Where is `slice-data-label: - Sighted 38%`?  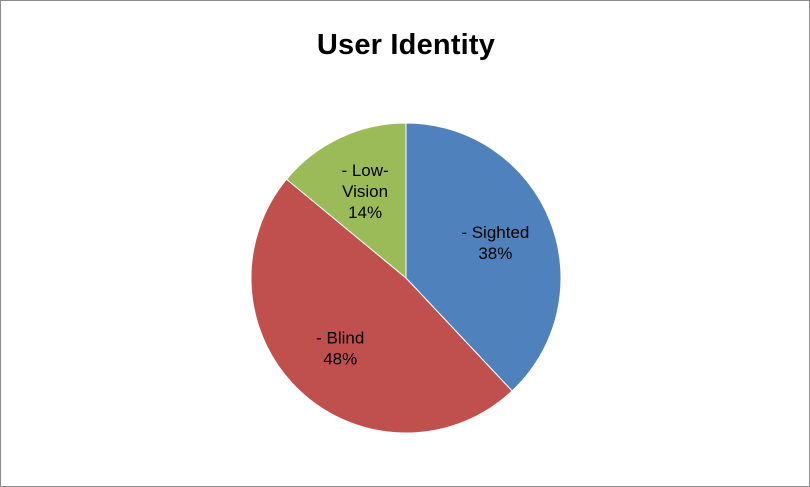
slice-data-label: - Sighted 38% is located at coordinates (495, 243).